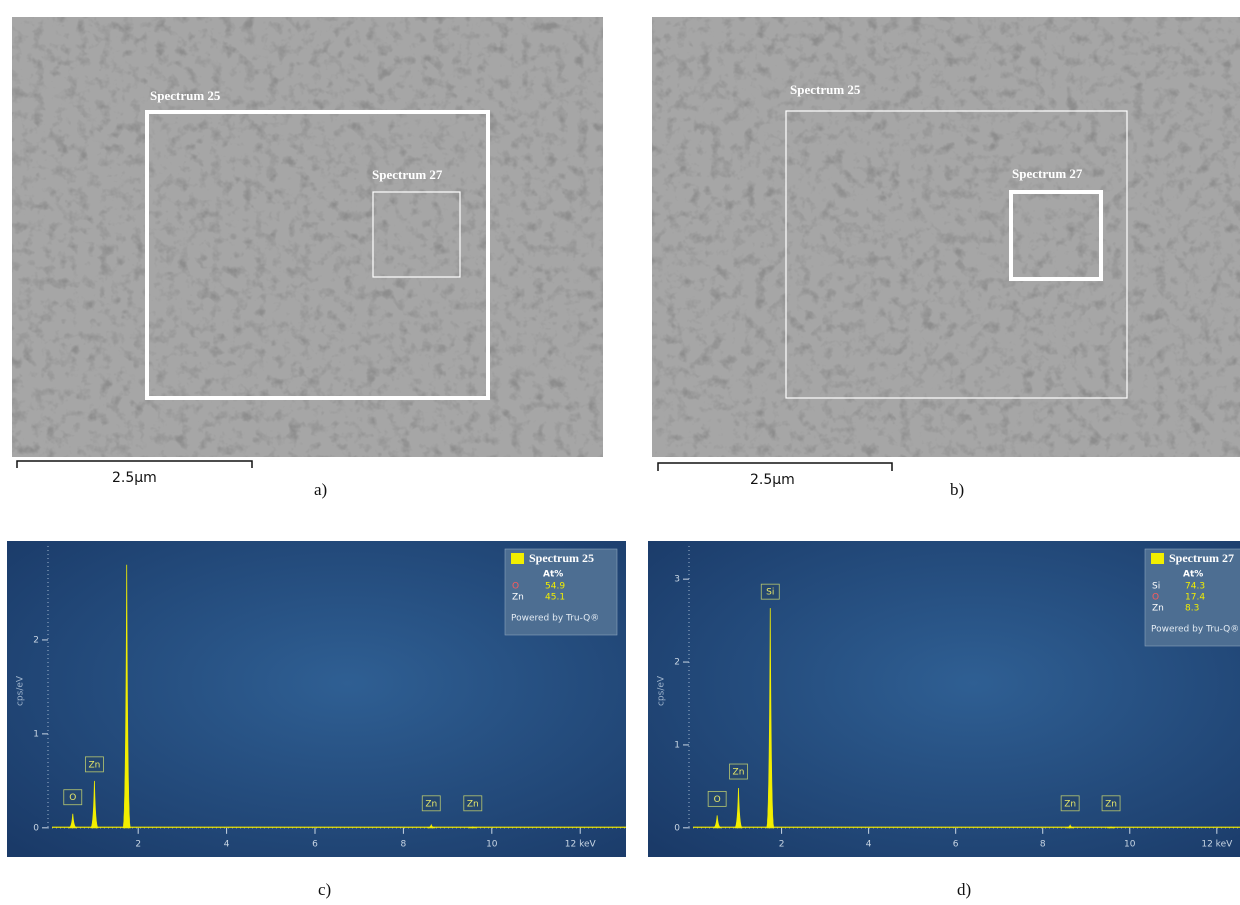 The width and height of the screenshot is (1240, 905). I want to click on legend-title: Spectrum 25, so click(561, 558).